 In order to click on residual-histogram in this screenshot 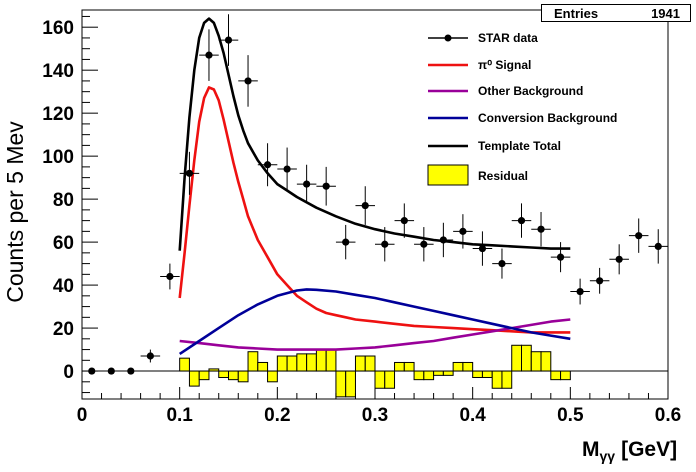, I will do `click(375, 371)`.